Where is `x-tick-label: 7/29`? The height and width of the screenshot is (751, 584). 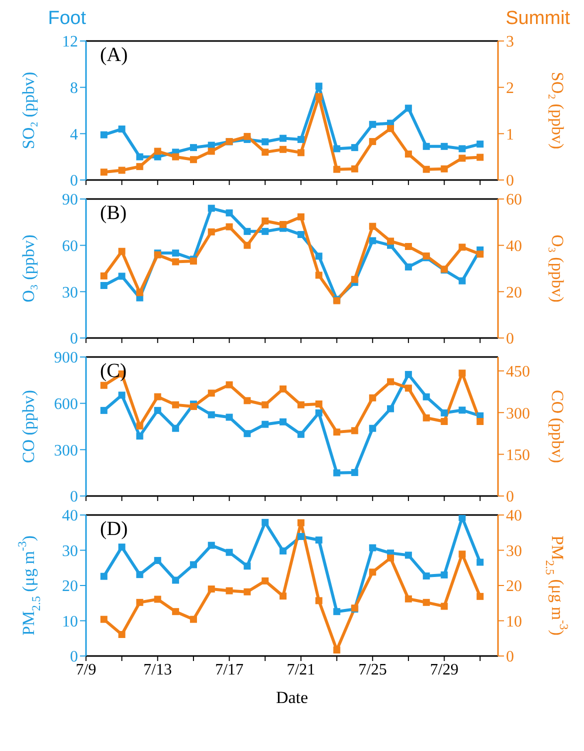
x-tick-label: 7/29 is located at coordinates (444, 669).